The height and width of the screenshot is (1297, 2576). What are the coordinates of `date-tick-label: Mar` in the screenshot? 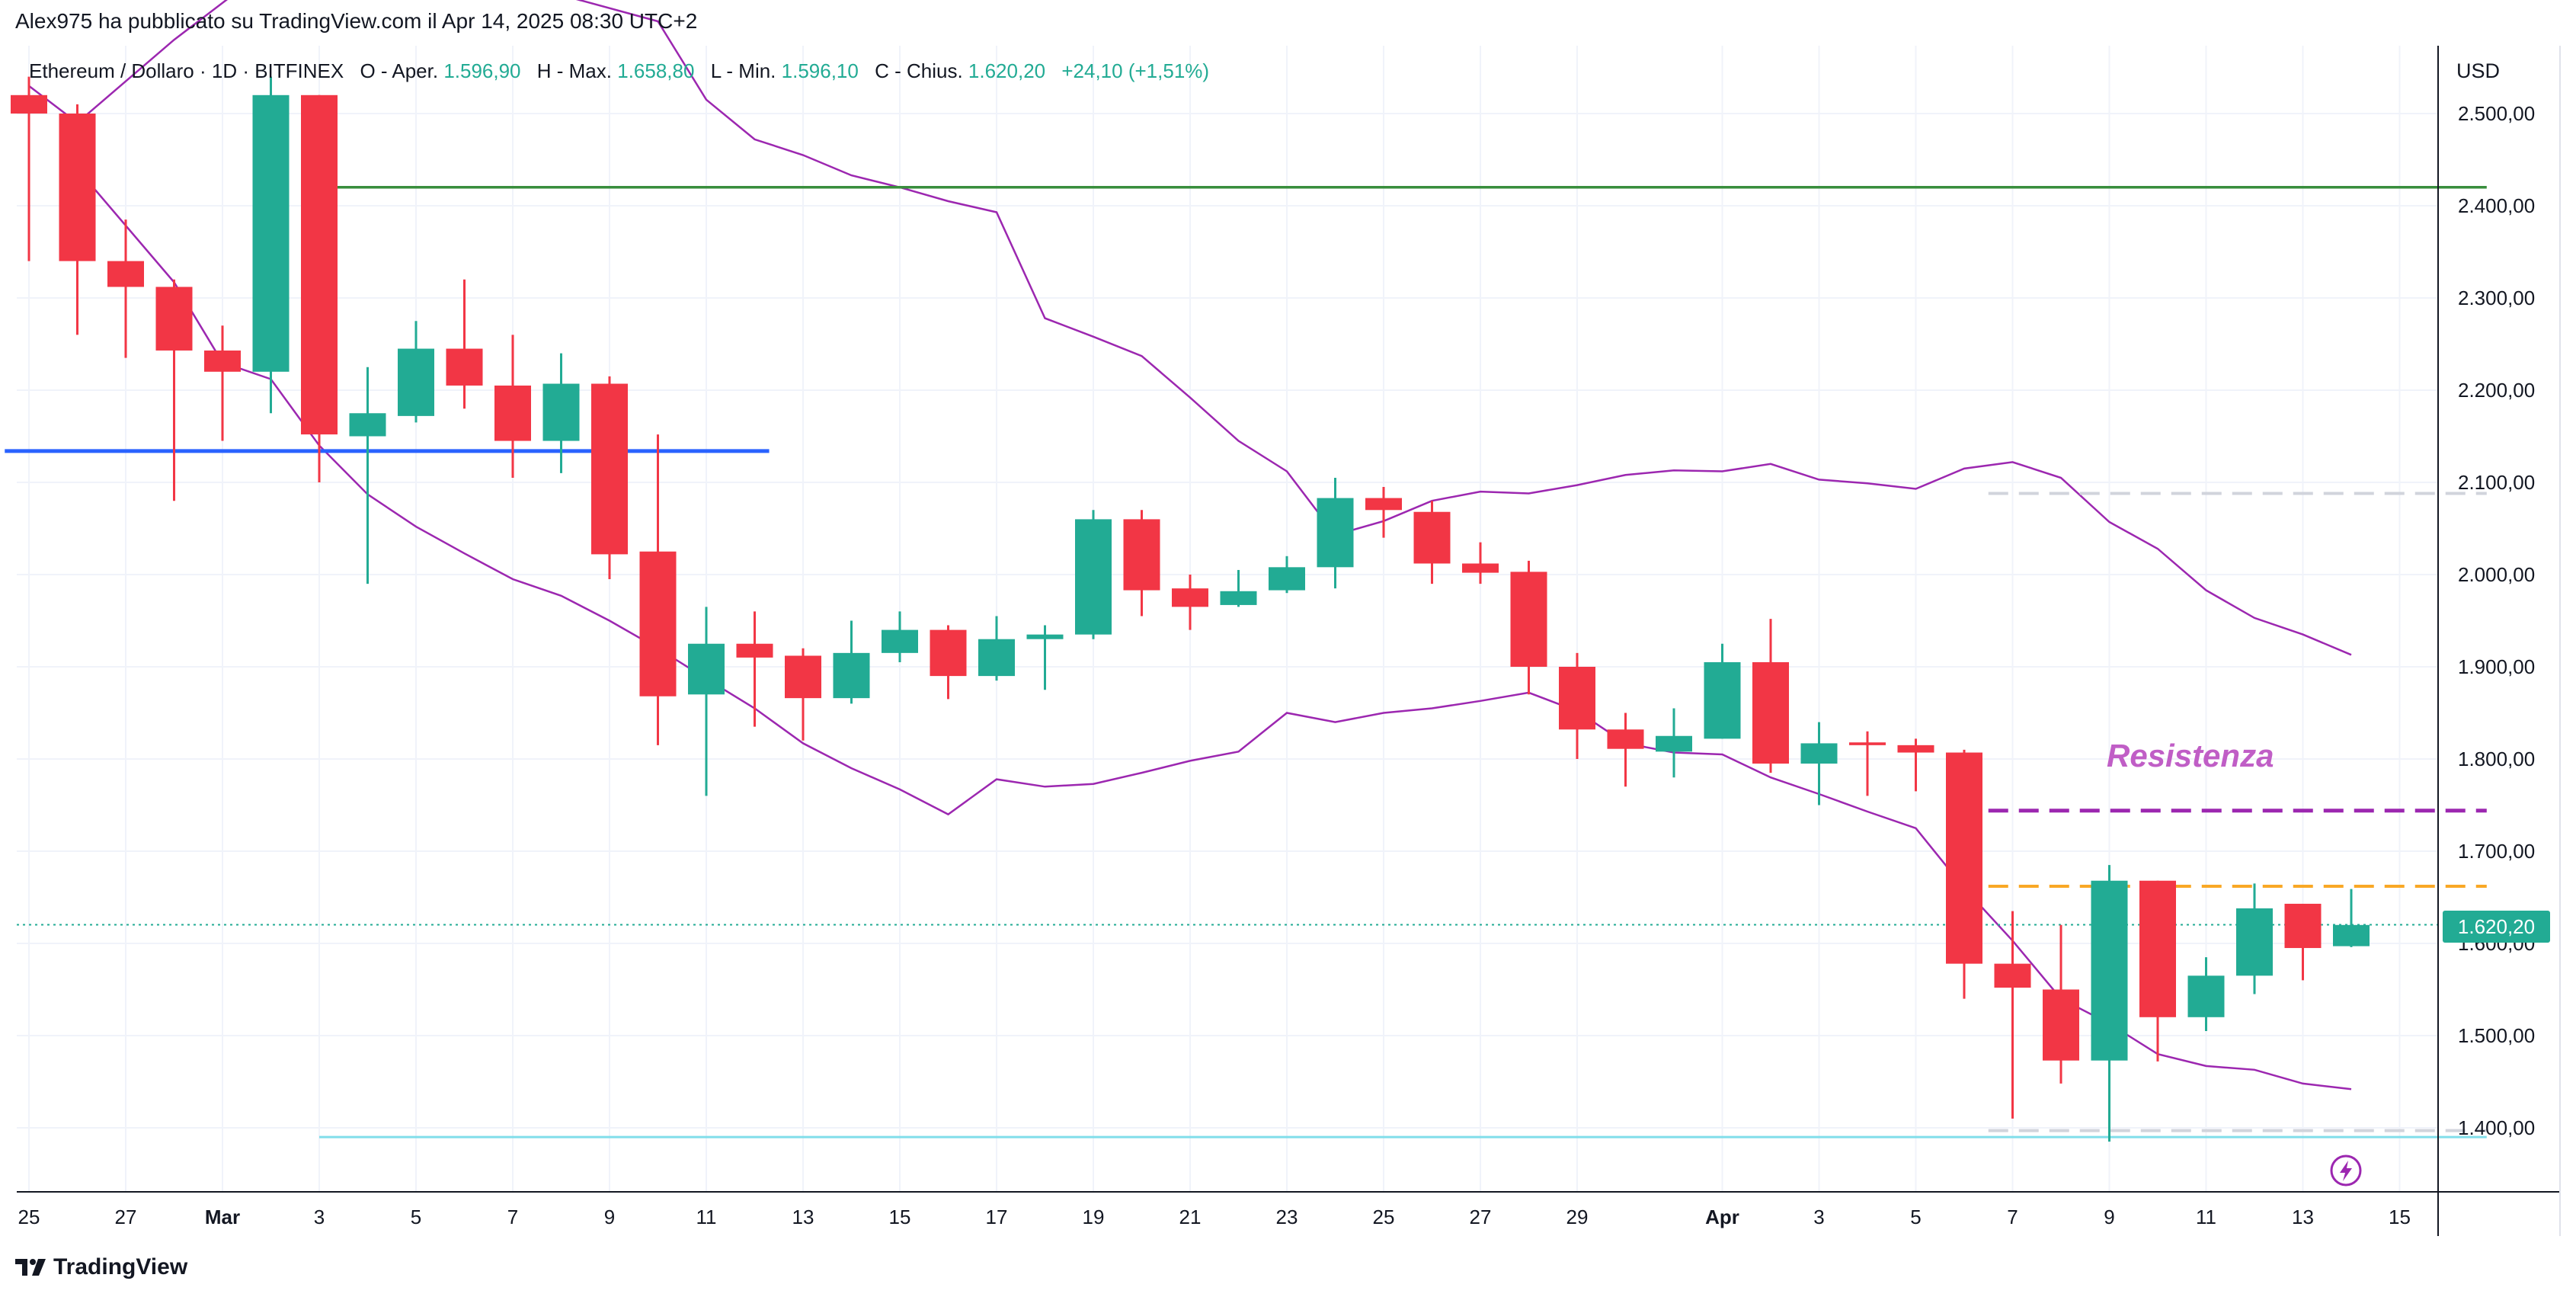 It's located at (222, 1217).